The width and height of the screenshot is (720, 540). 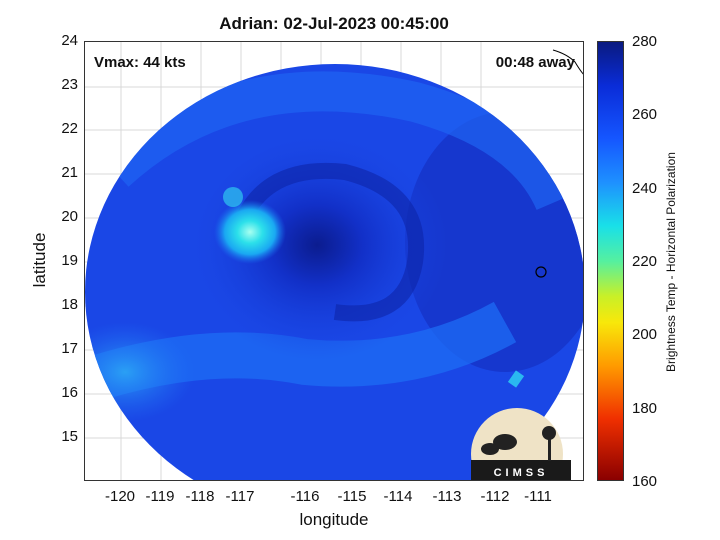 I want to click on x-tick: -118, so click(x=200, y=496).